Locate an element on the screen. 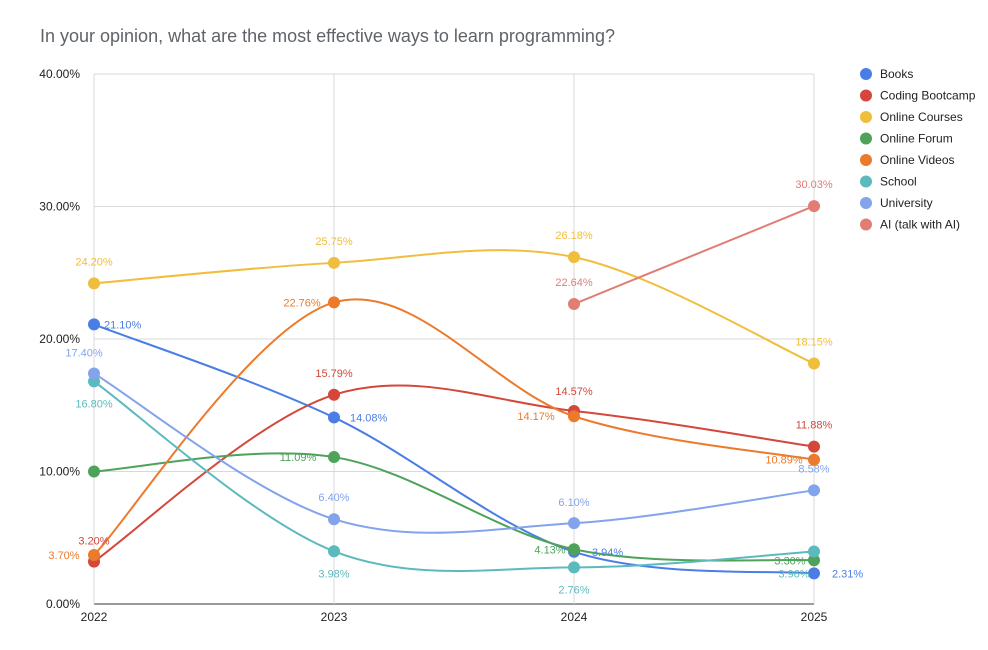 Image resolution: width=988 pixels, height=650 pixels. data-label: 22.64% is located at coordinates (574, 283).